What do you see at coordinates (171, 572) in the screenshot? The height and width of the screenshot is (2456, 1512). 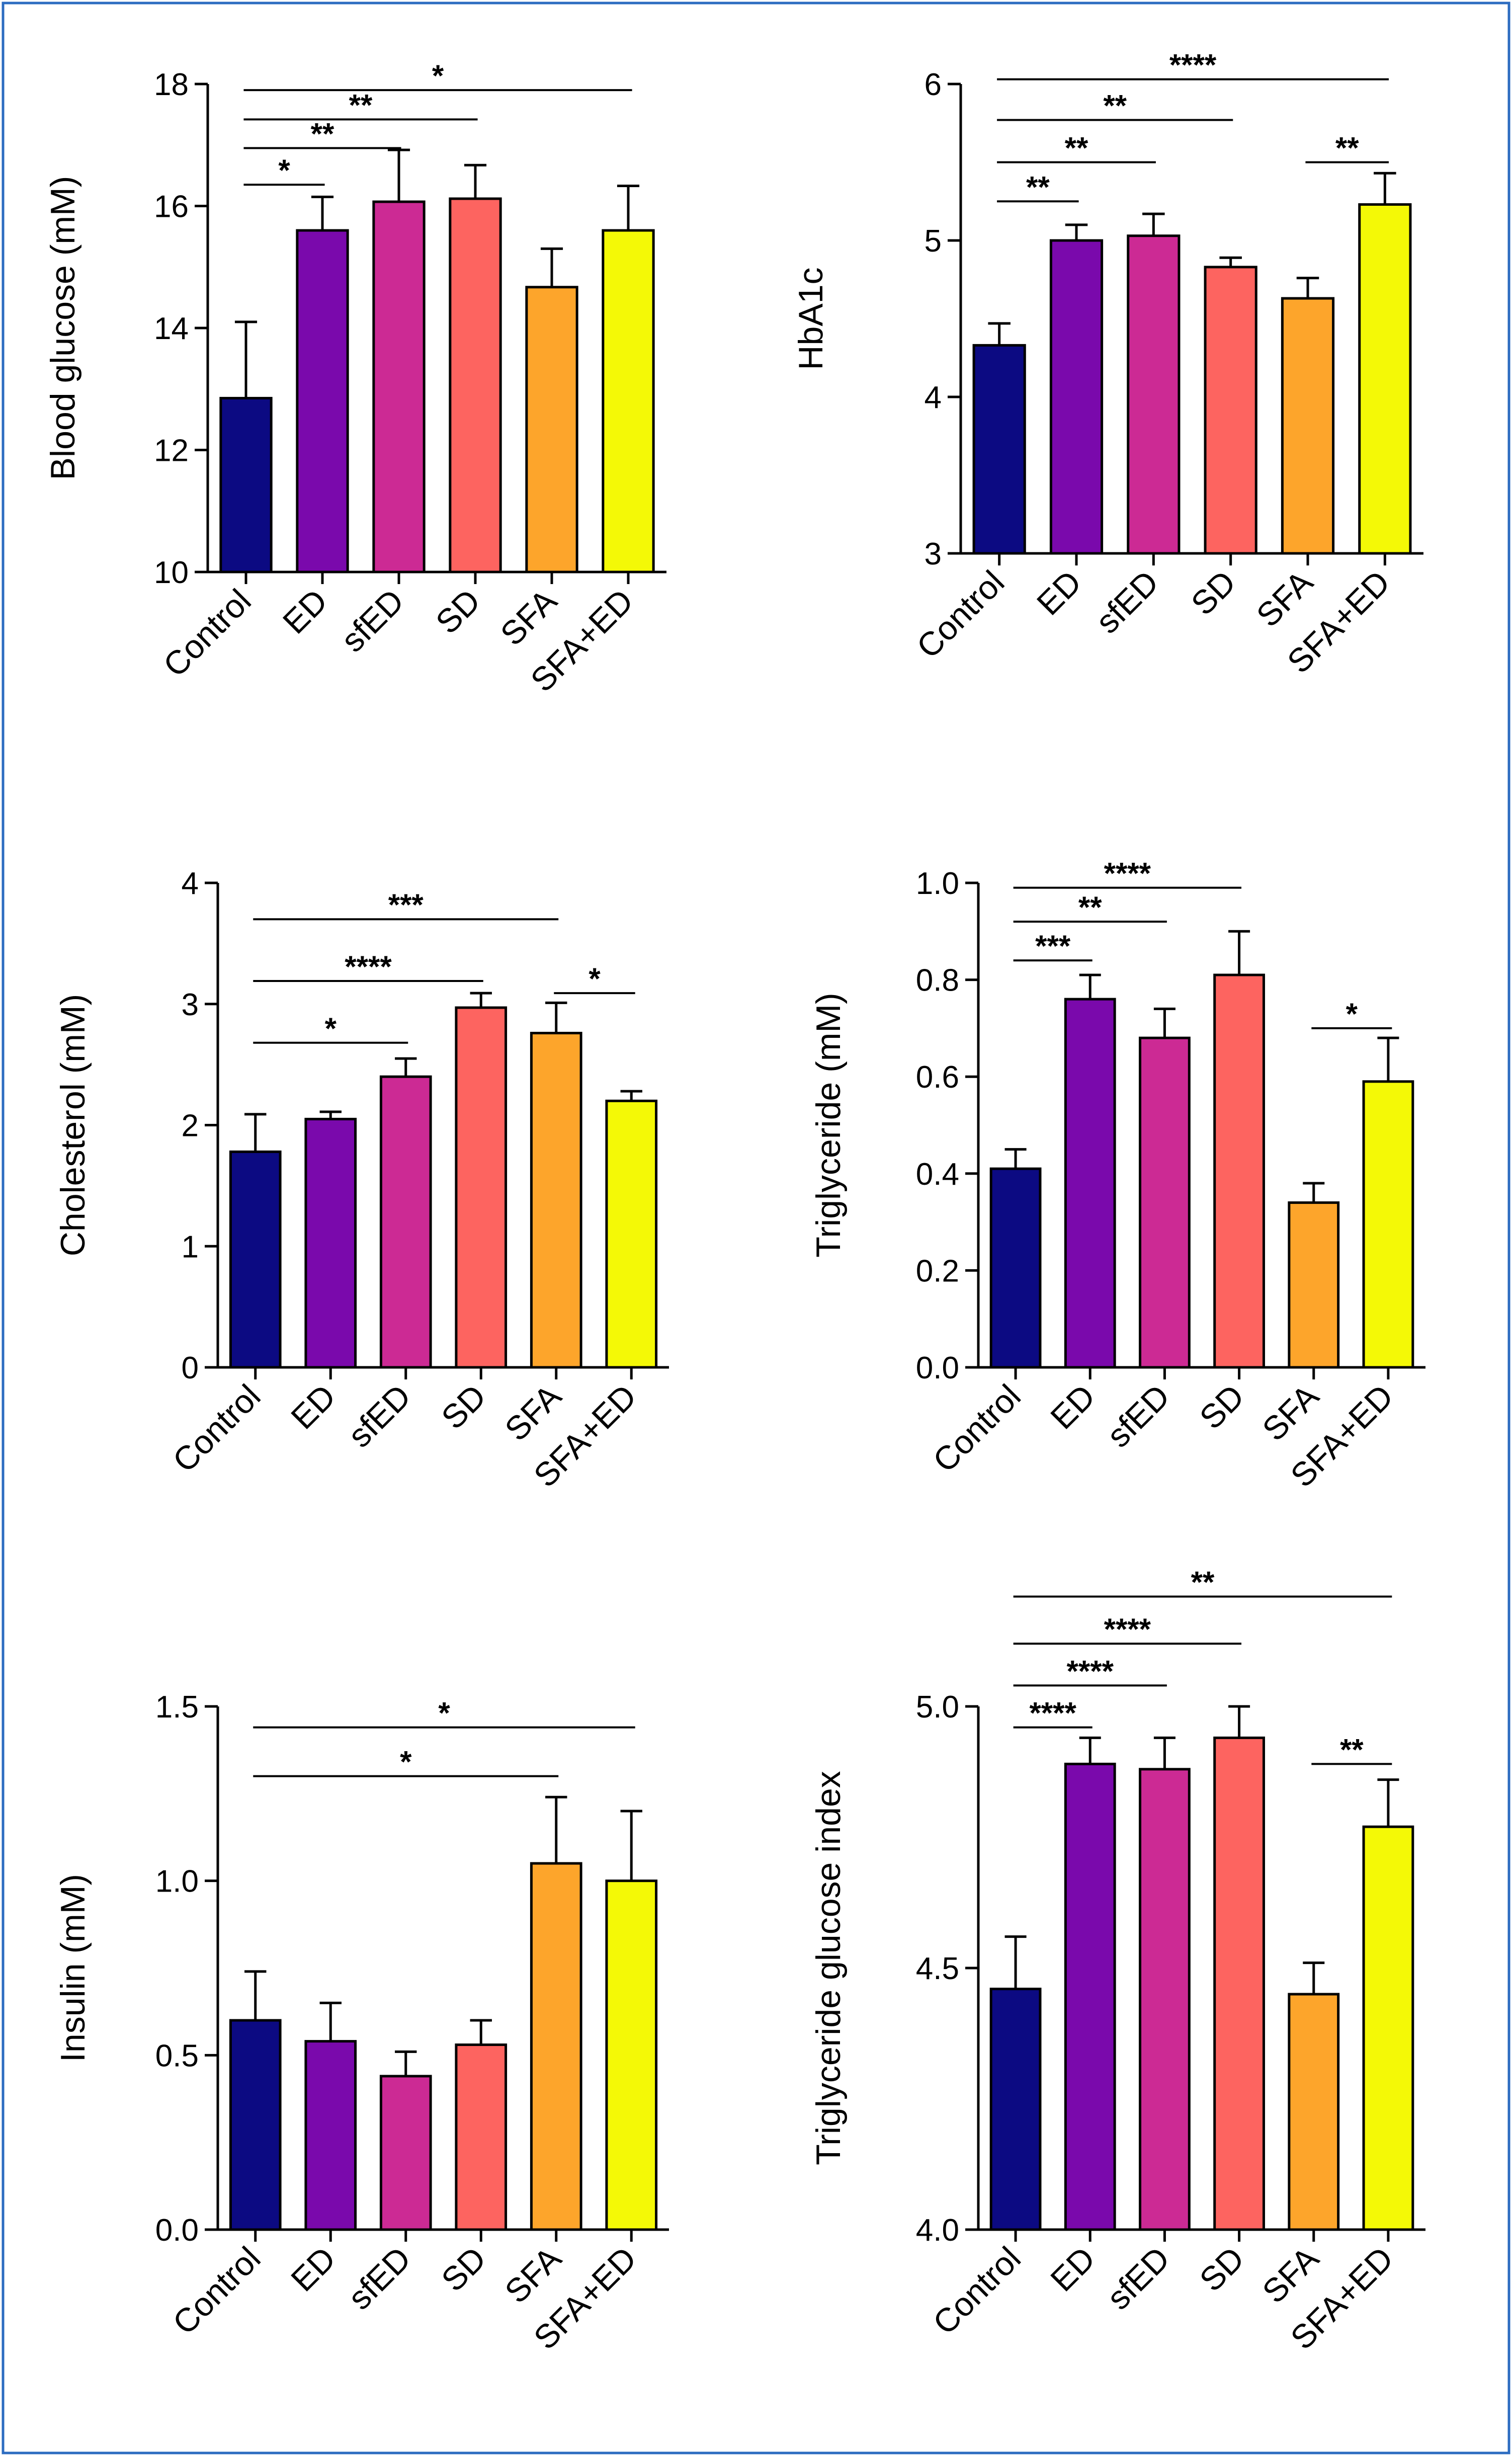 I see `y-tick-label: 10` at bounding box center [171, 572].